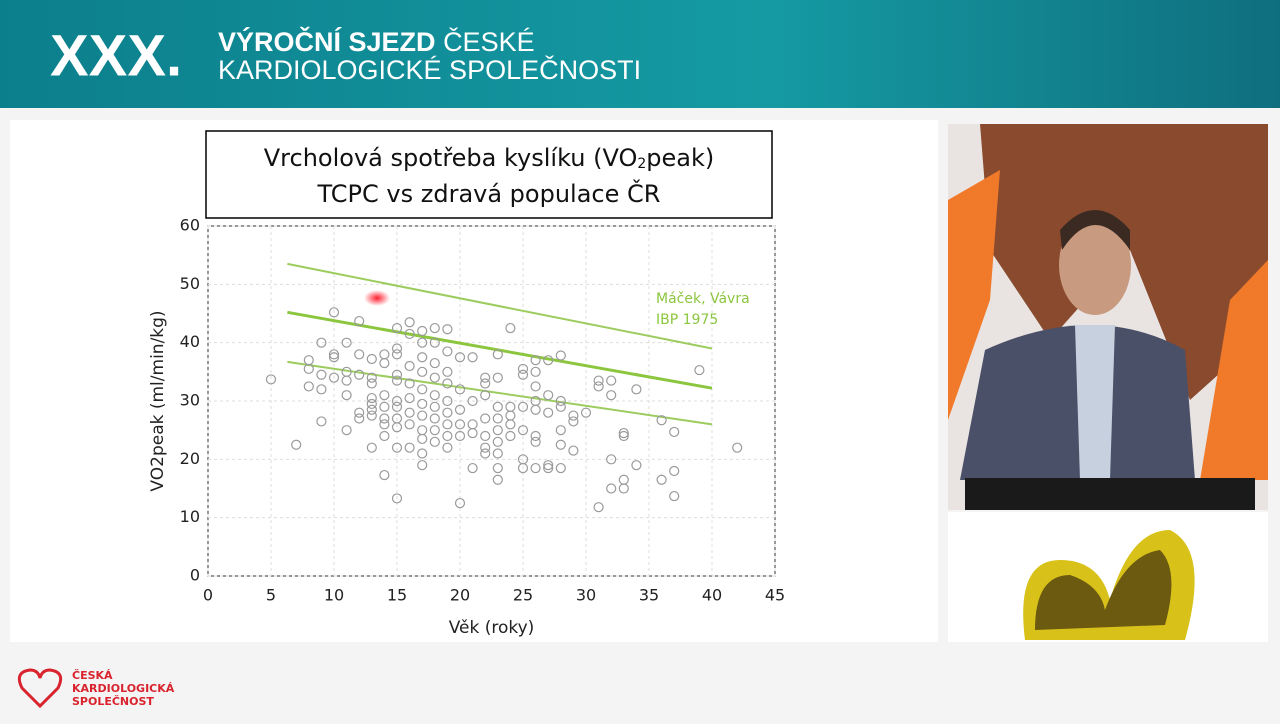  I want to click on title-box, so click(489, 174).